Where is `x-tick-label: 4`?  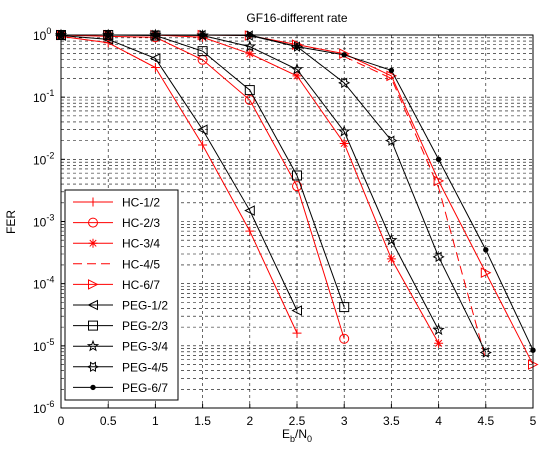
x-tick-label: 4 is located at coordinates (438, 421).